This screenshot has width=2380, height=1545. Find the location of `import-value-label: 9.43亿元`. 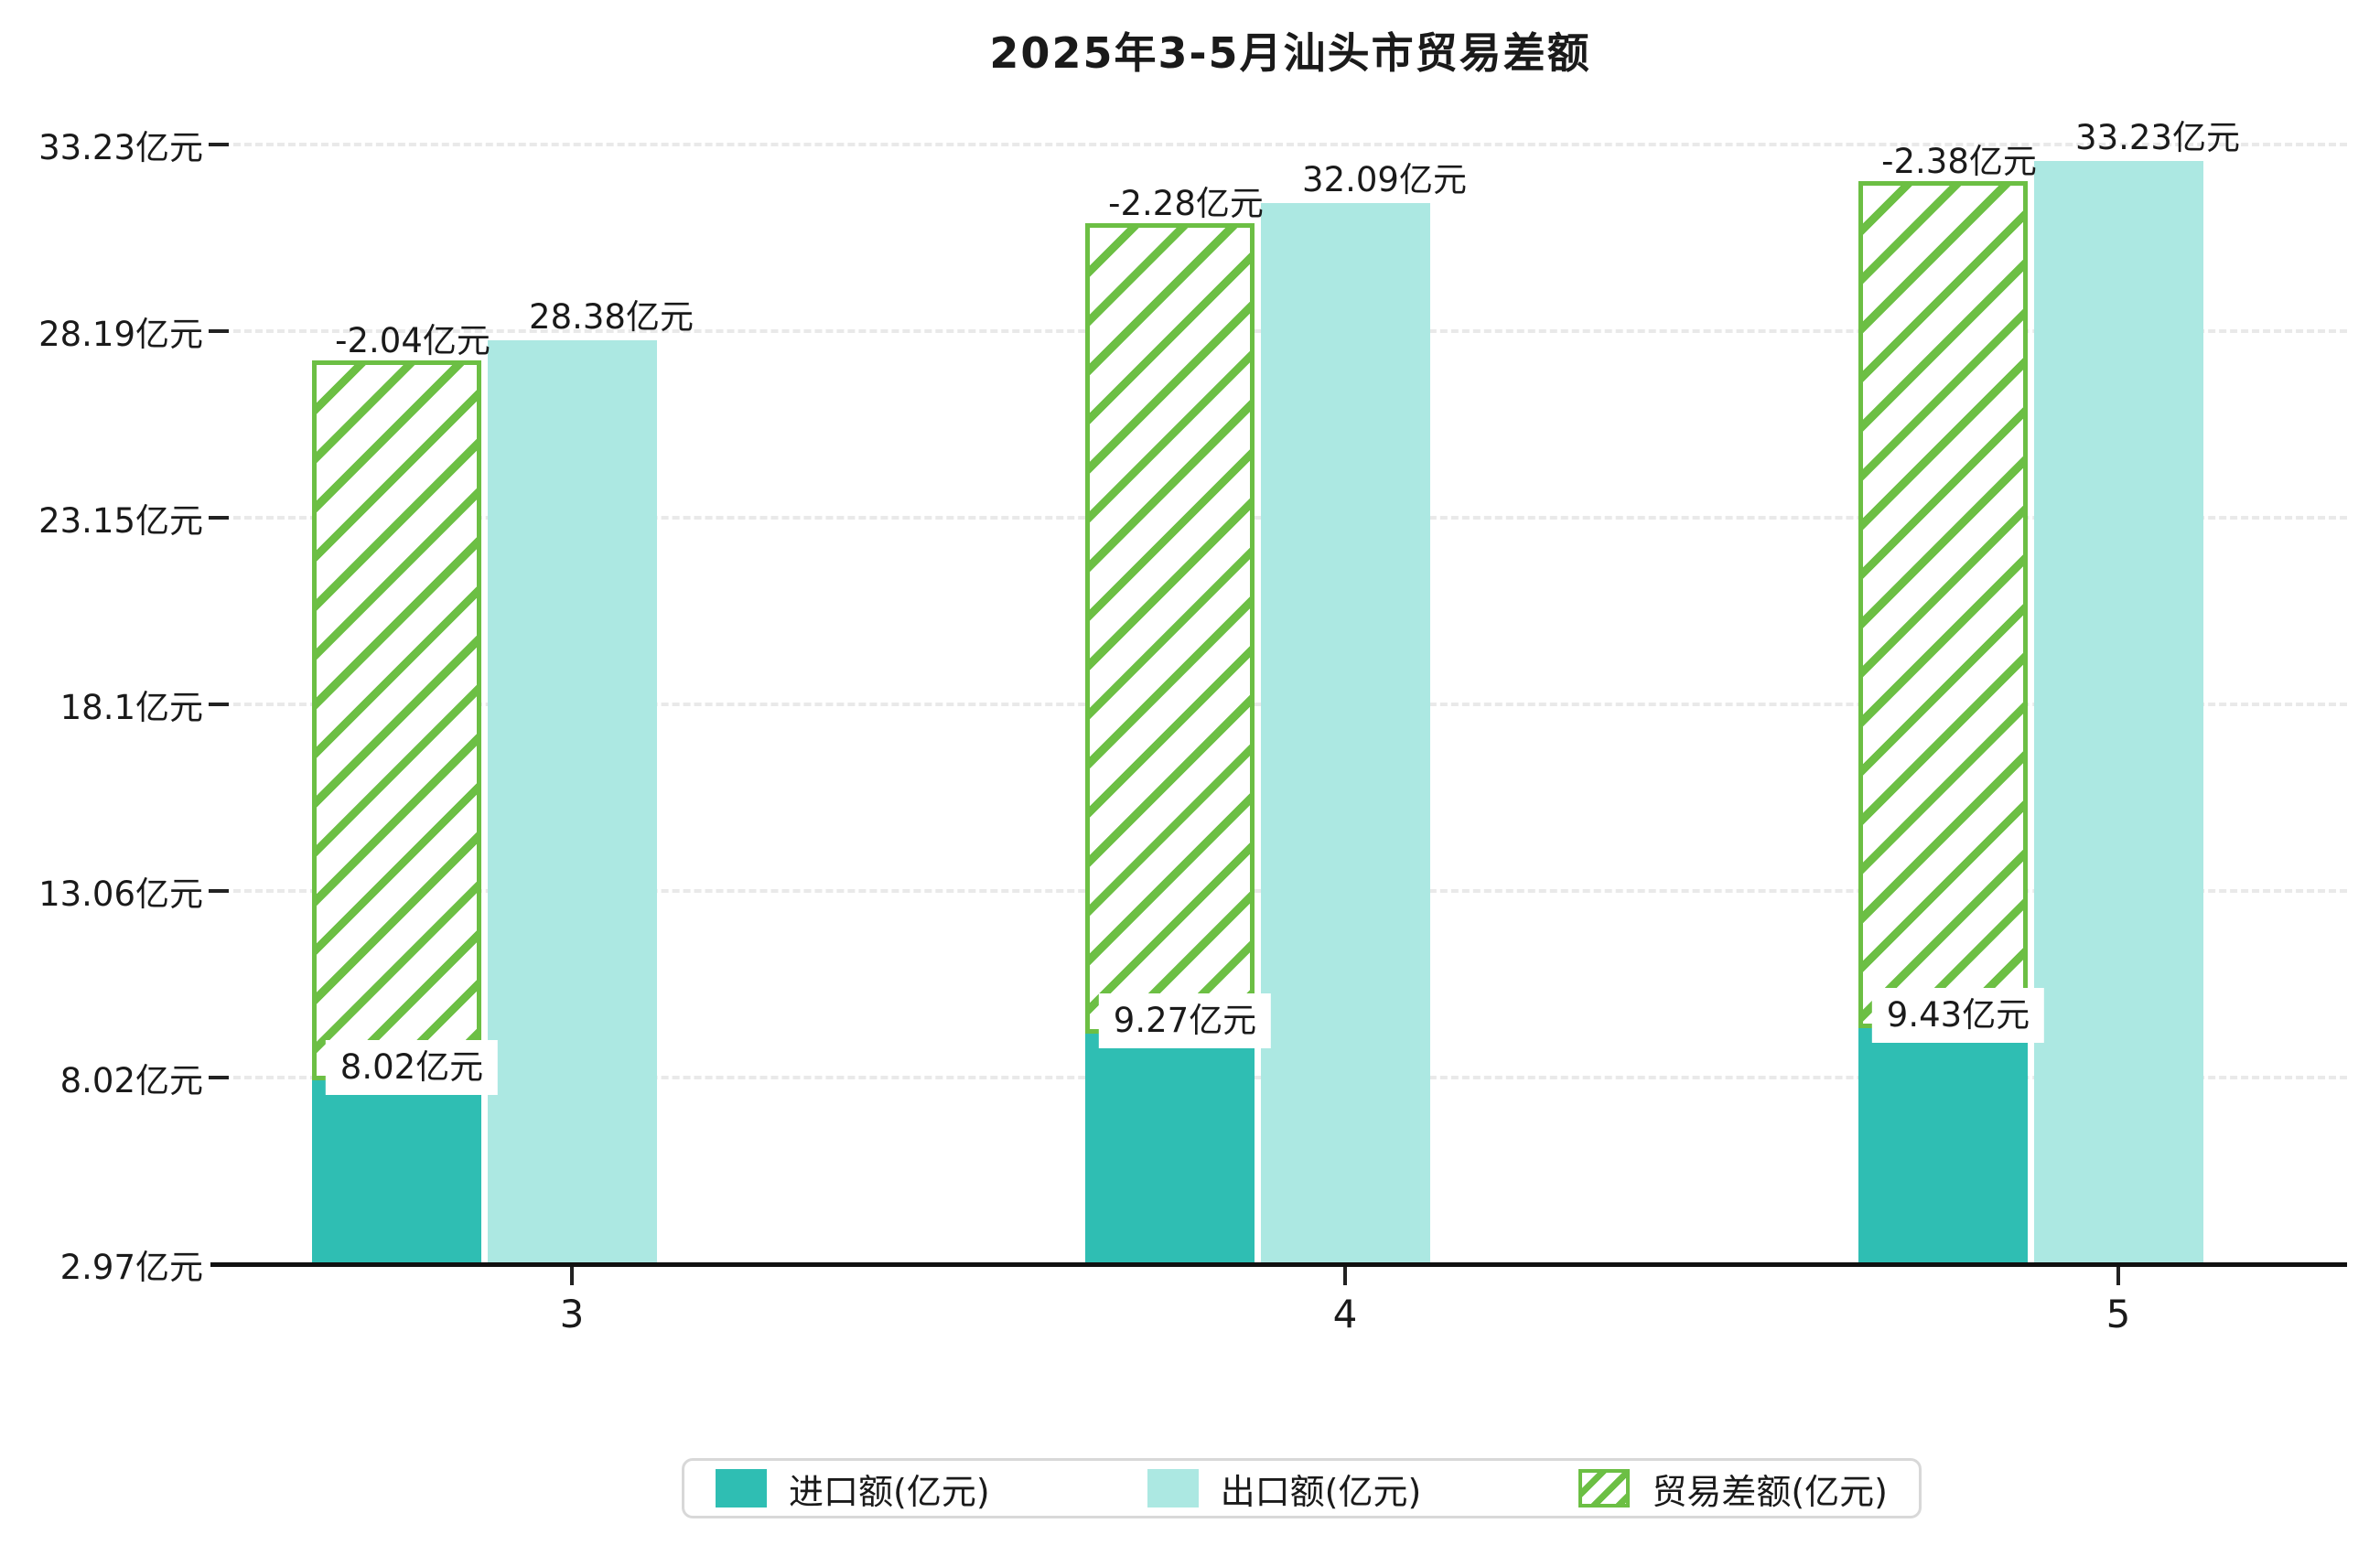

import-value-label: 9.43亿元 is located at coordinates (1958, 1015).